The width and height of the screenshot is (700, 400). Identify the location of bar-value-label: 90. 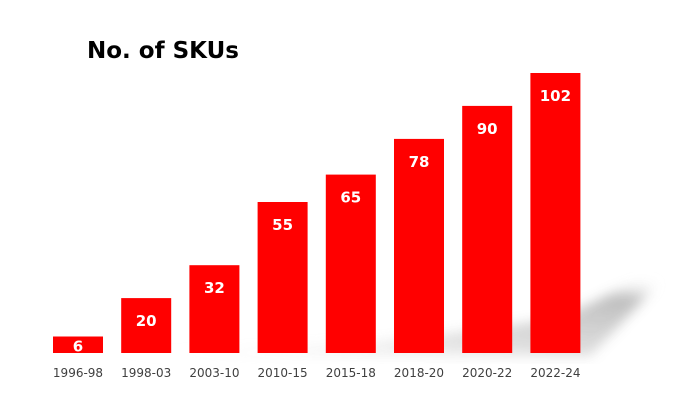
(487, 129).